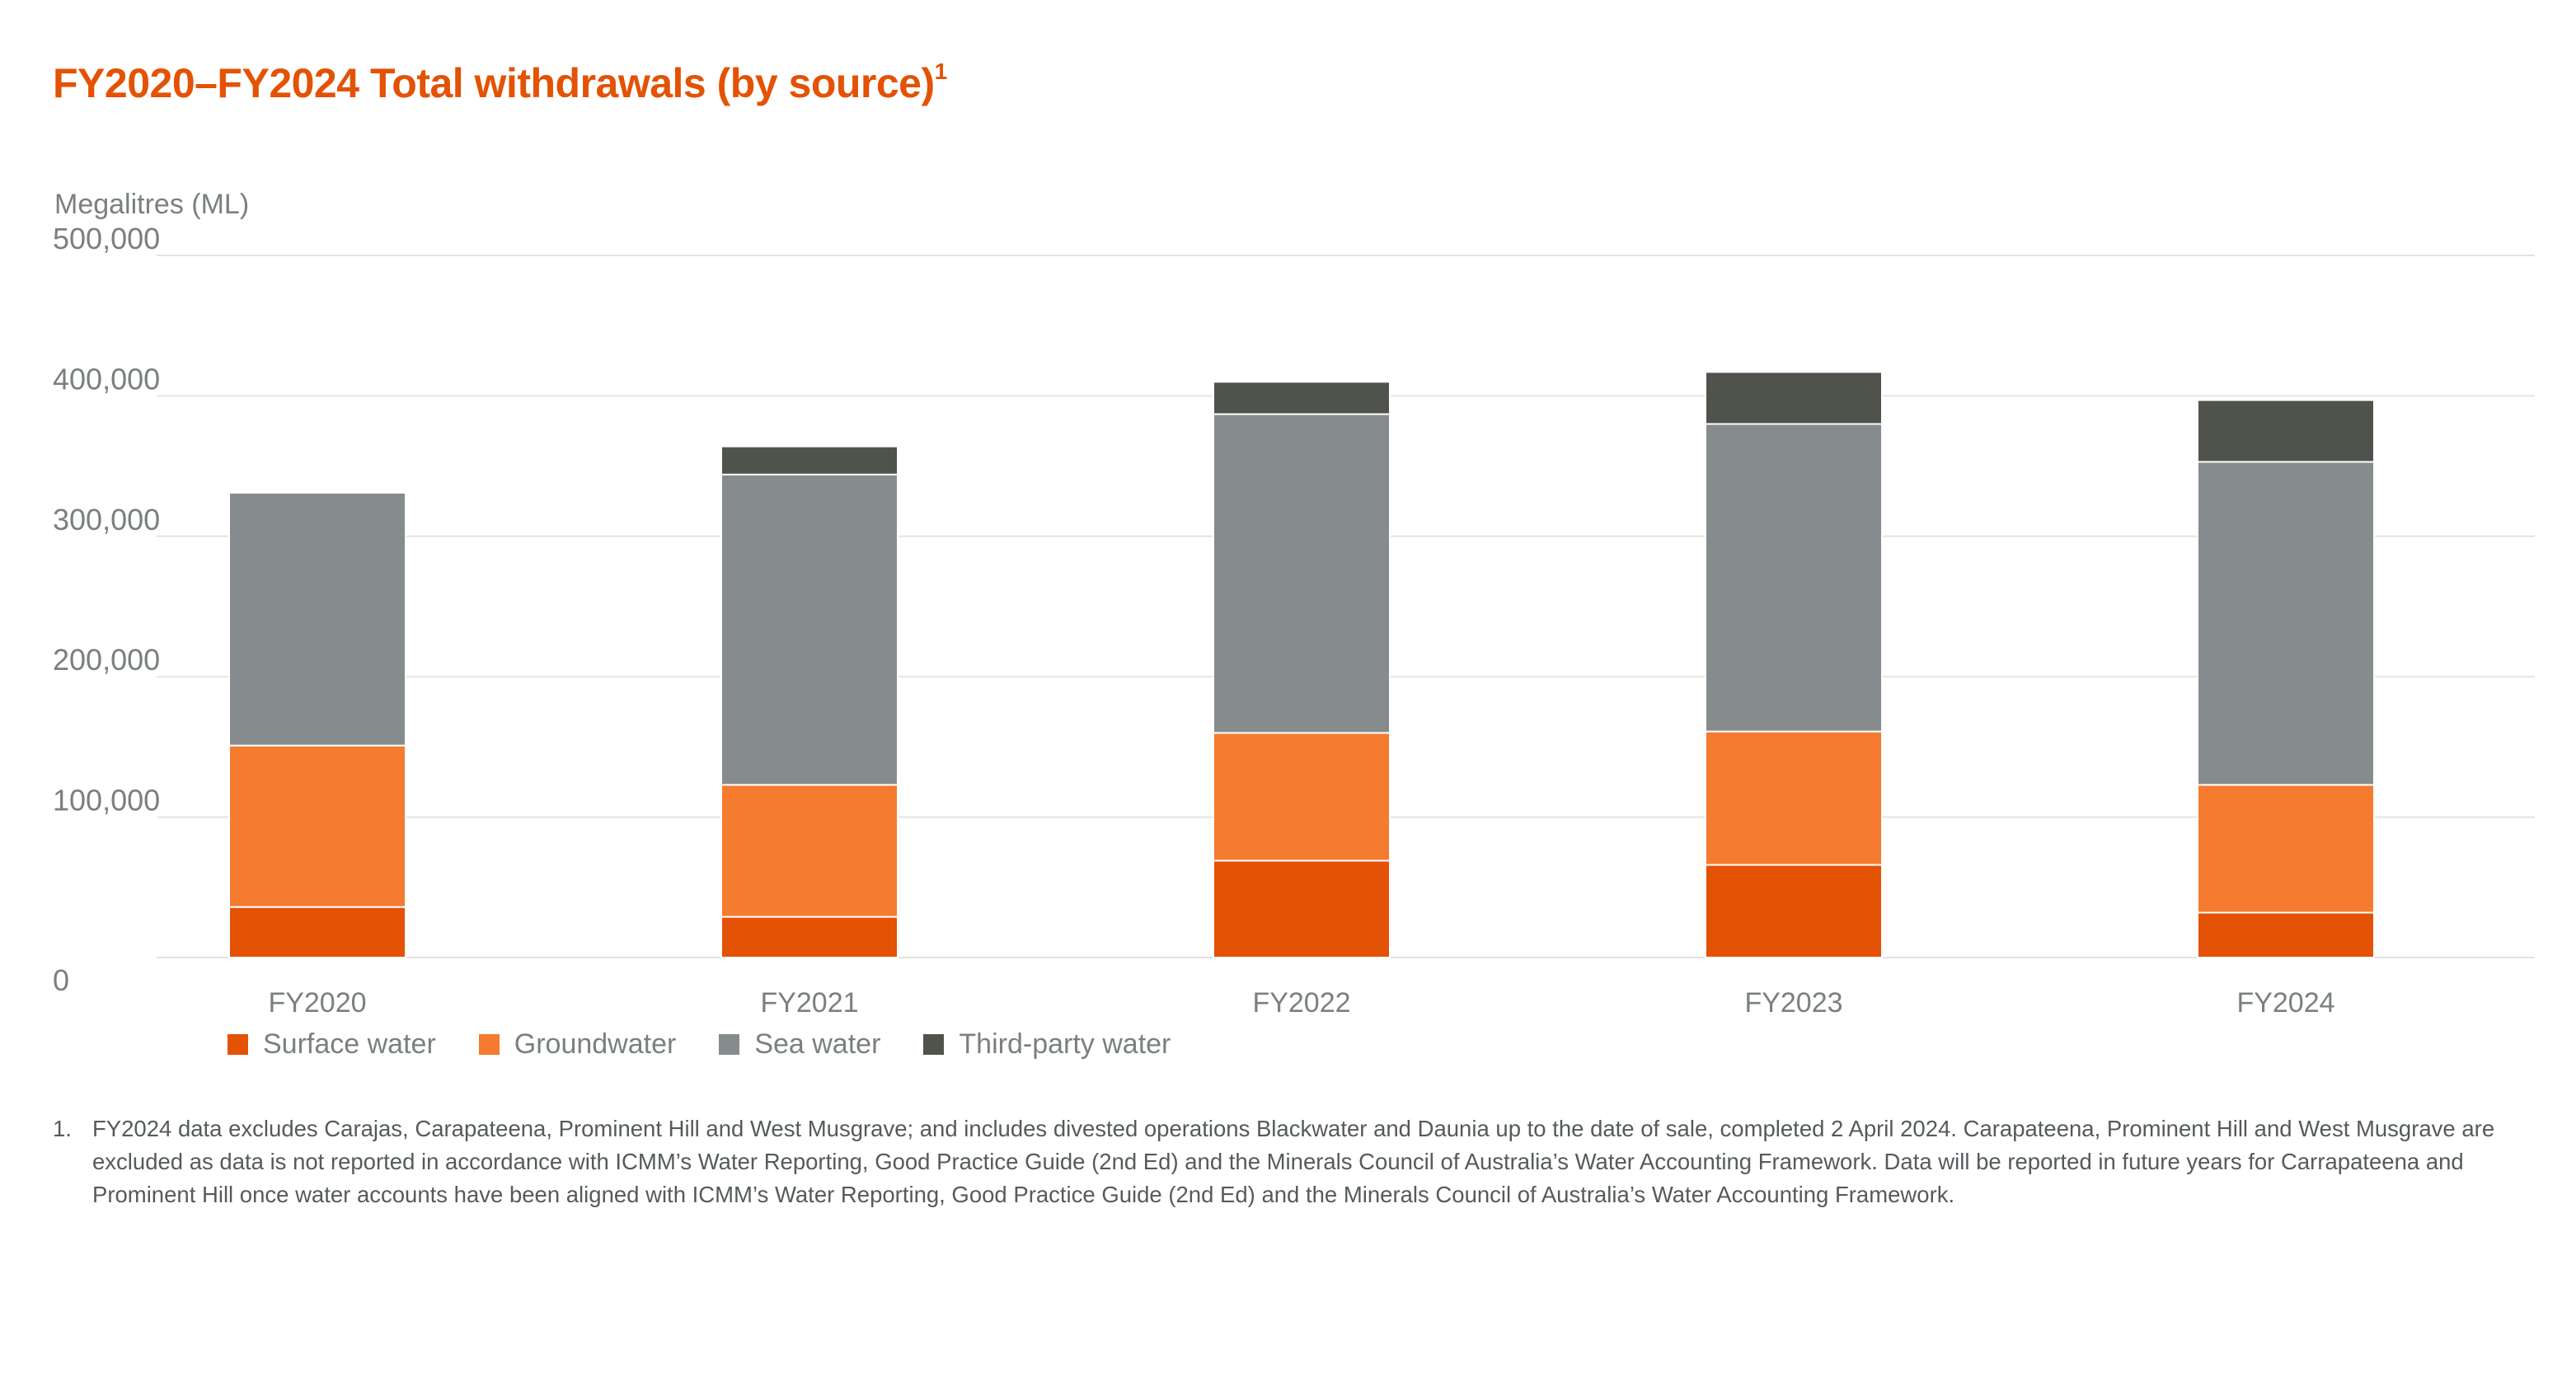 Image resolution: width=2576 pixels, height=1391 pixels. Describe the element at coordinates (317, 1003) in the screenshot. I see `x-tick-label: FY2020` at that location.